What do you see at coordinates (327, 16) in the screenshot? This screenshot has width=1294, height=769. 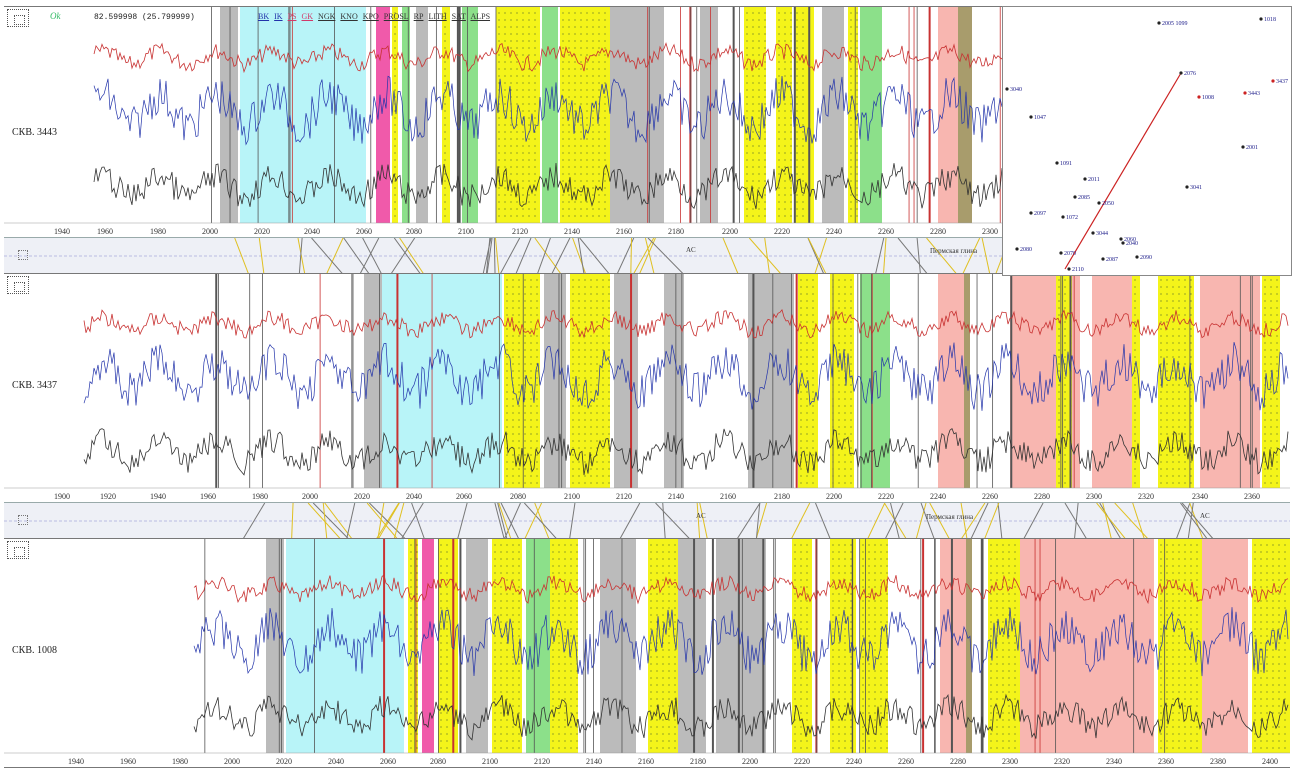 I see `curve-tab: NGK` at bounding box center [327, 16].